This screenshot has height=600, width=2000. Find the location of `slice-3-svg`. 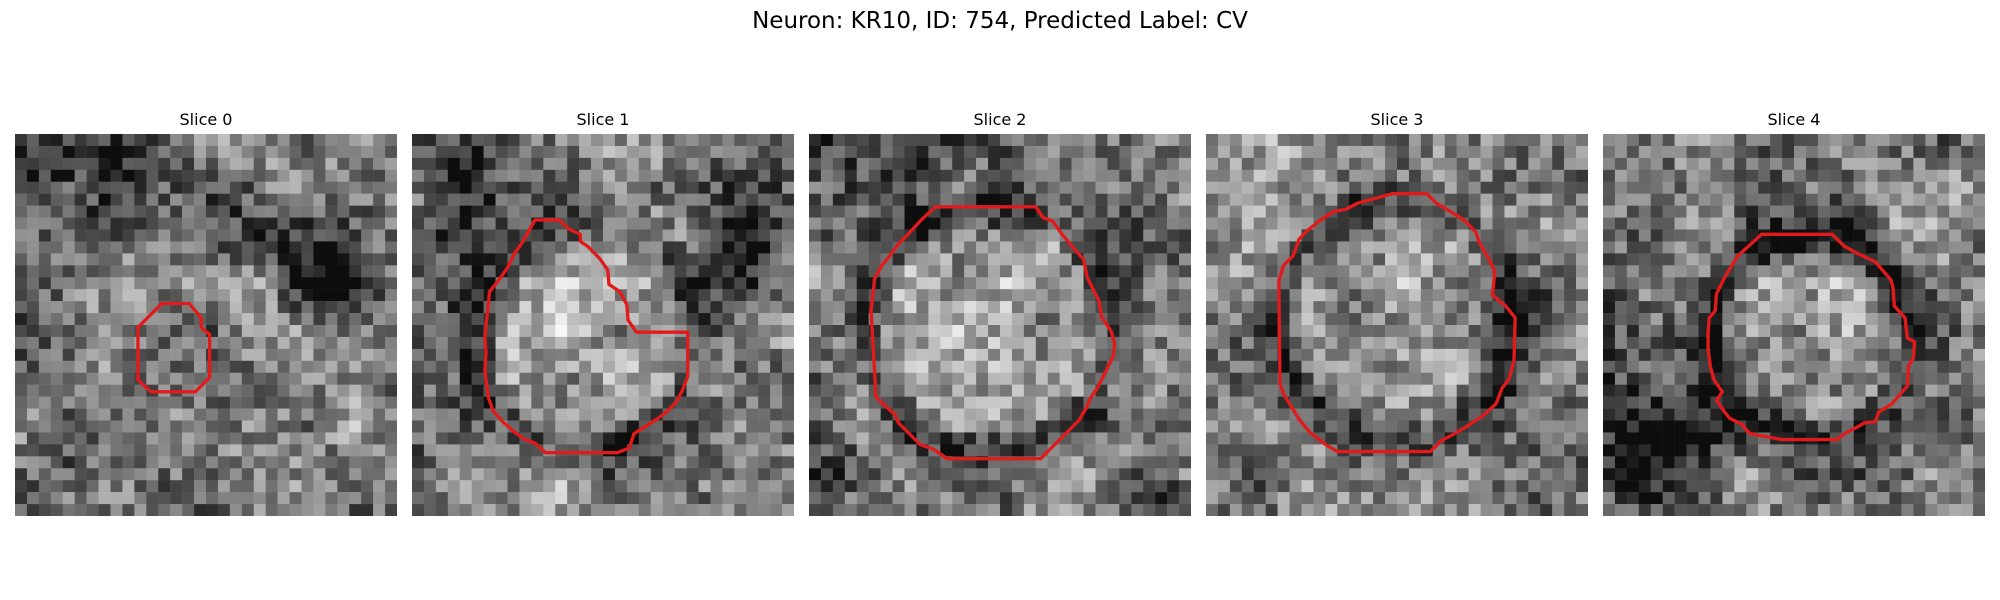

slice-3-svg is located at coordinates (1397, 325).